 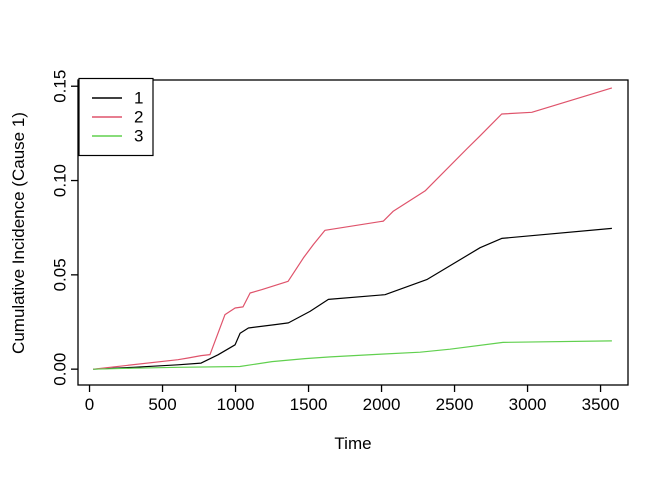 What do you see at coordinates (309, 404) in the screenshot?
I see `x-tick-label: 1500` at bounding box center [309, 404].